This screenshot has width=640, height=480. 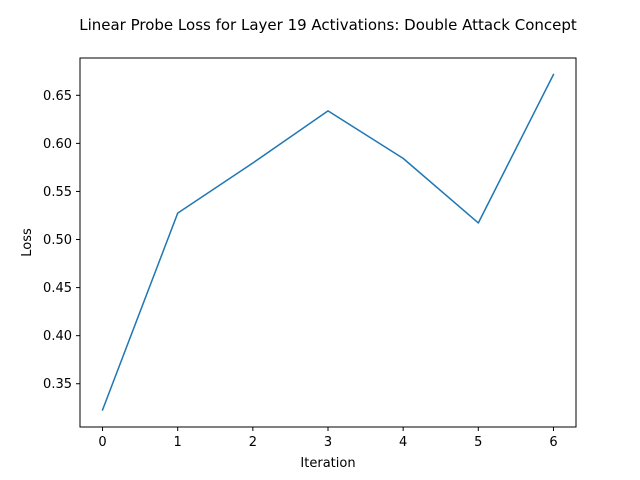 What do you see at coordinates (253, 442) in the screenshot?
I see `x-tick-label: 2` at bounding box center [253, 442].